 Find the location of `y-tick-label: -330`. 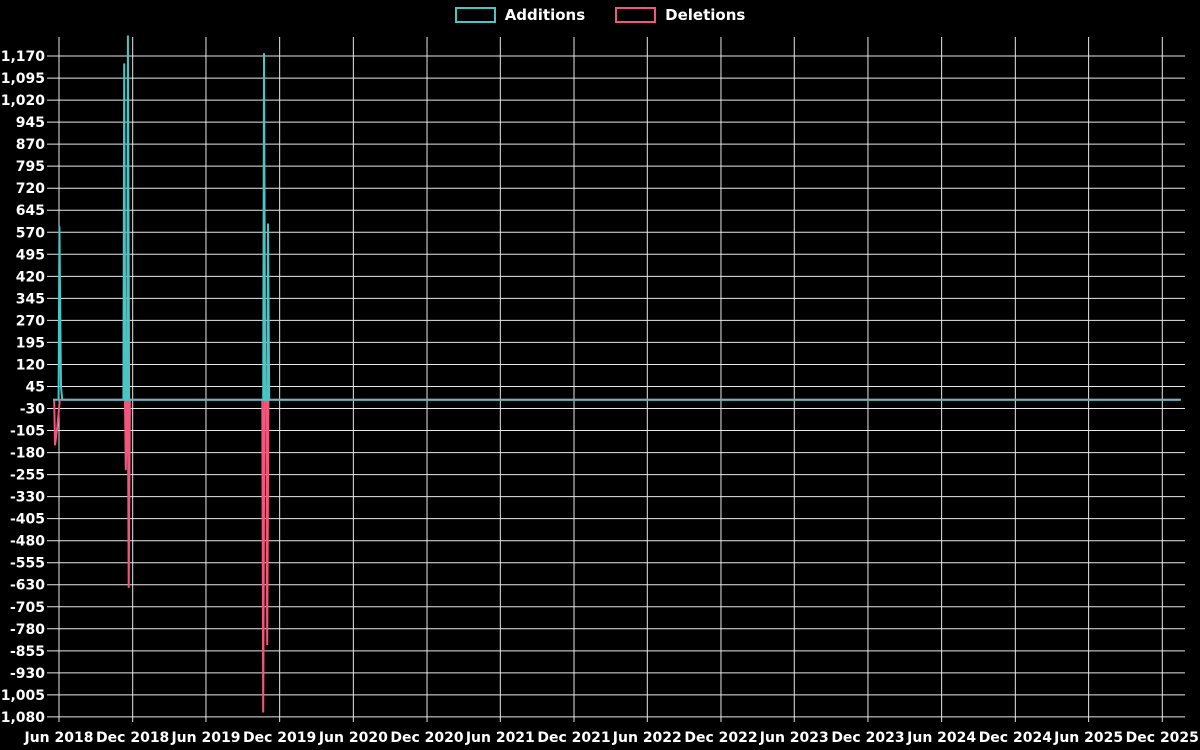

y-tick-label: -330 is located at coordinates (27, 498).